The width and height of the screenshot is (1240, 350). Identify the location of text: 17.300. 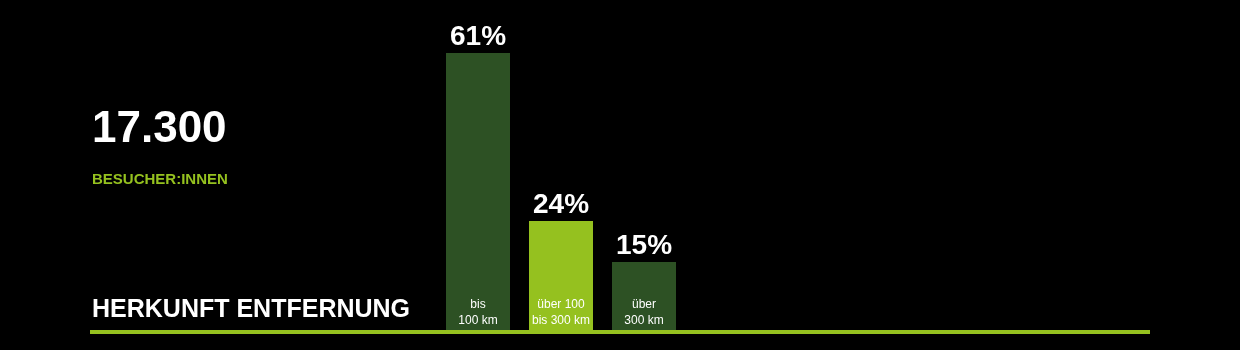
(159, 126).